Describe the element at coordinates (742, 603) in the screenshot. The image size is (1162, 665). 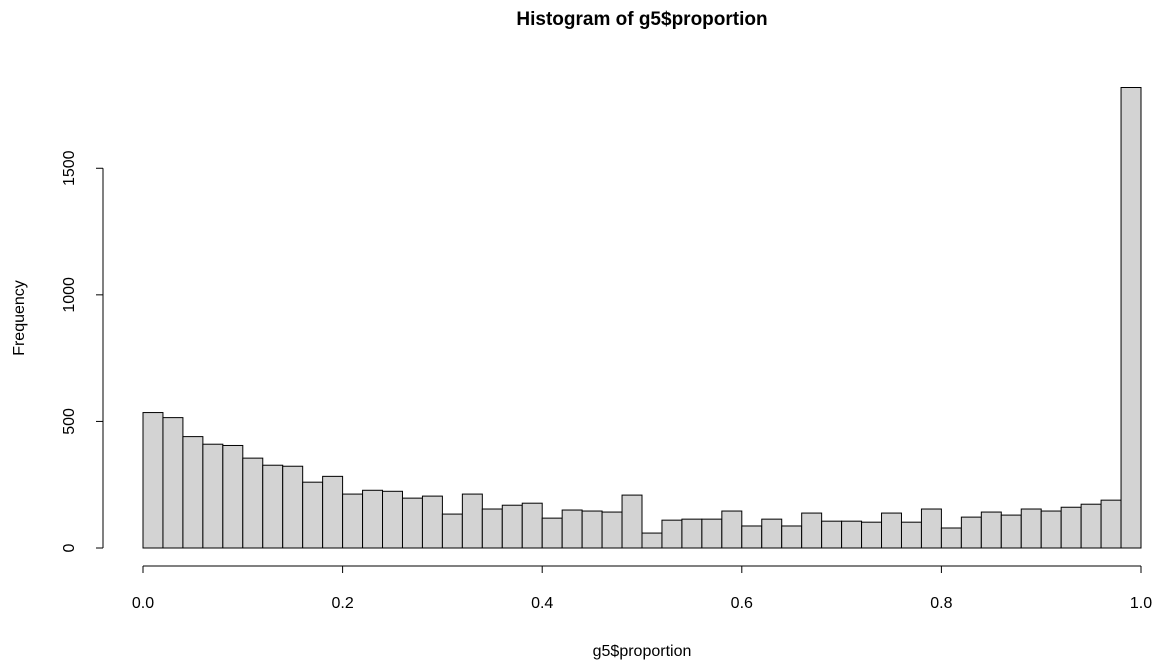
I see `x-tick-label: 0.6` at that location.